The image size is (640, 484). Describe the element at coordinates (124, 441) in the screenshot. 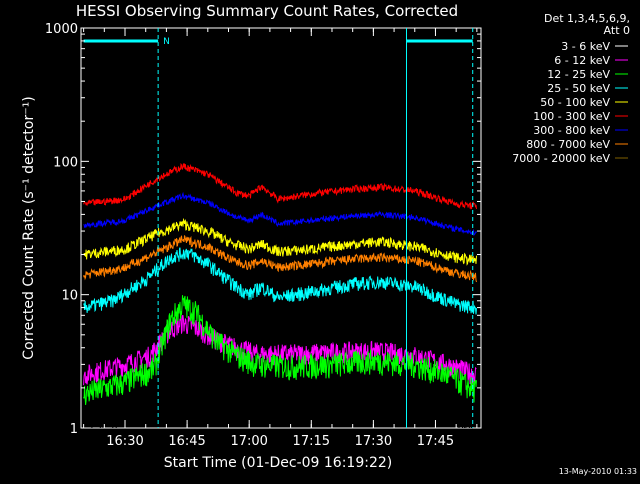

I see `x-tick-label: 16:30` at that location.